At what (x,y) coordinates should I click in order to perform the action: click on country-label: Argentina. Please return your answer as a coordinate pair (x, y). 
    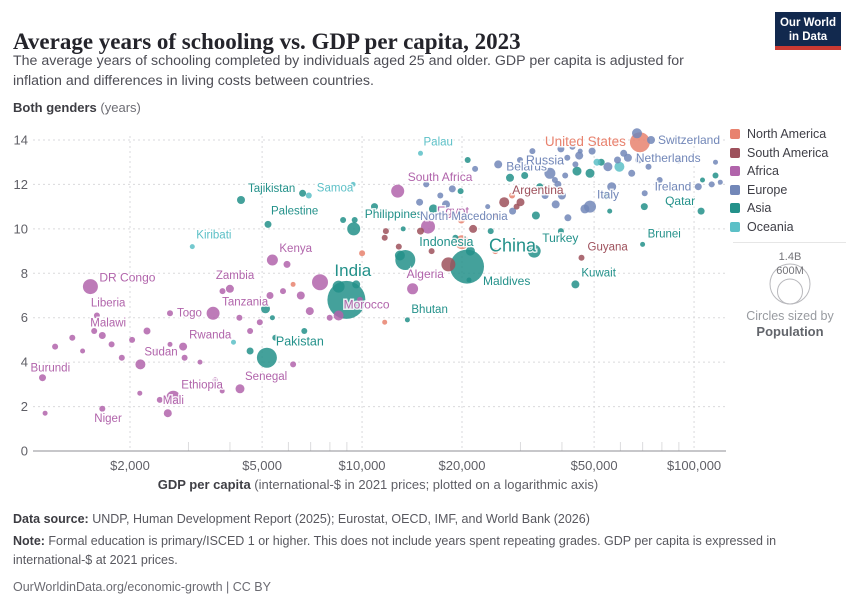
    Looking at the image, I should click on (538, 190).